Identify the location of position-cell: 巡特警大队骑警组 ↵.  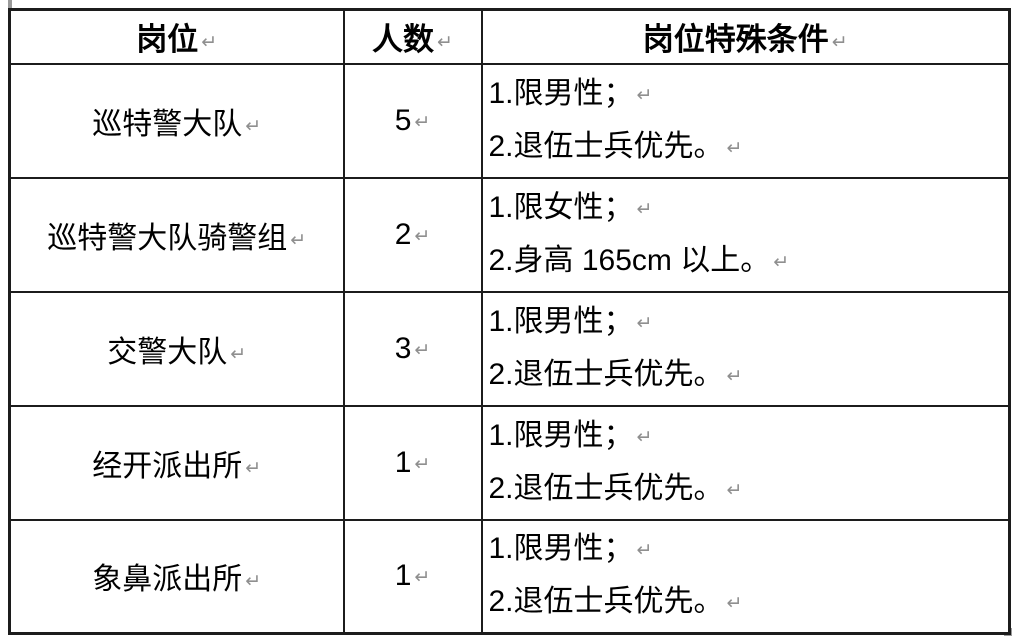
(176, 234).